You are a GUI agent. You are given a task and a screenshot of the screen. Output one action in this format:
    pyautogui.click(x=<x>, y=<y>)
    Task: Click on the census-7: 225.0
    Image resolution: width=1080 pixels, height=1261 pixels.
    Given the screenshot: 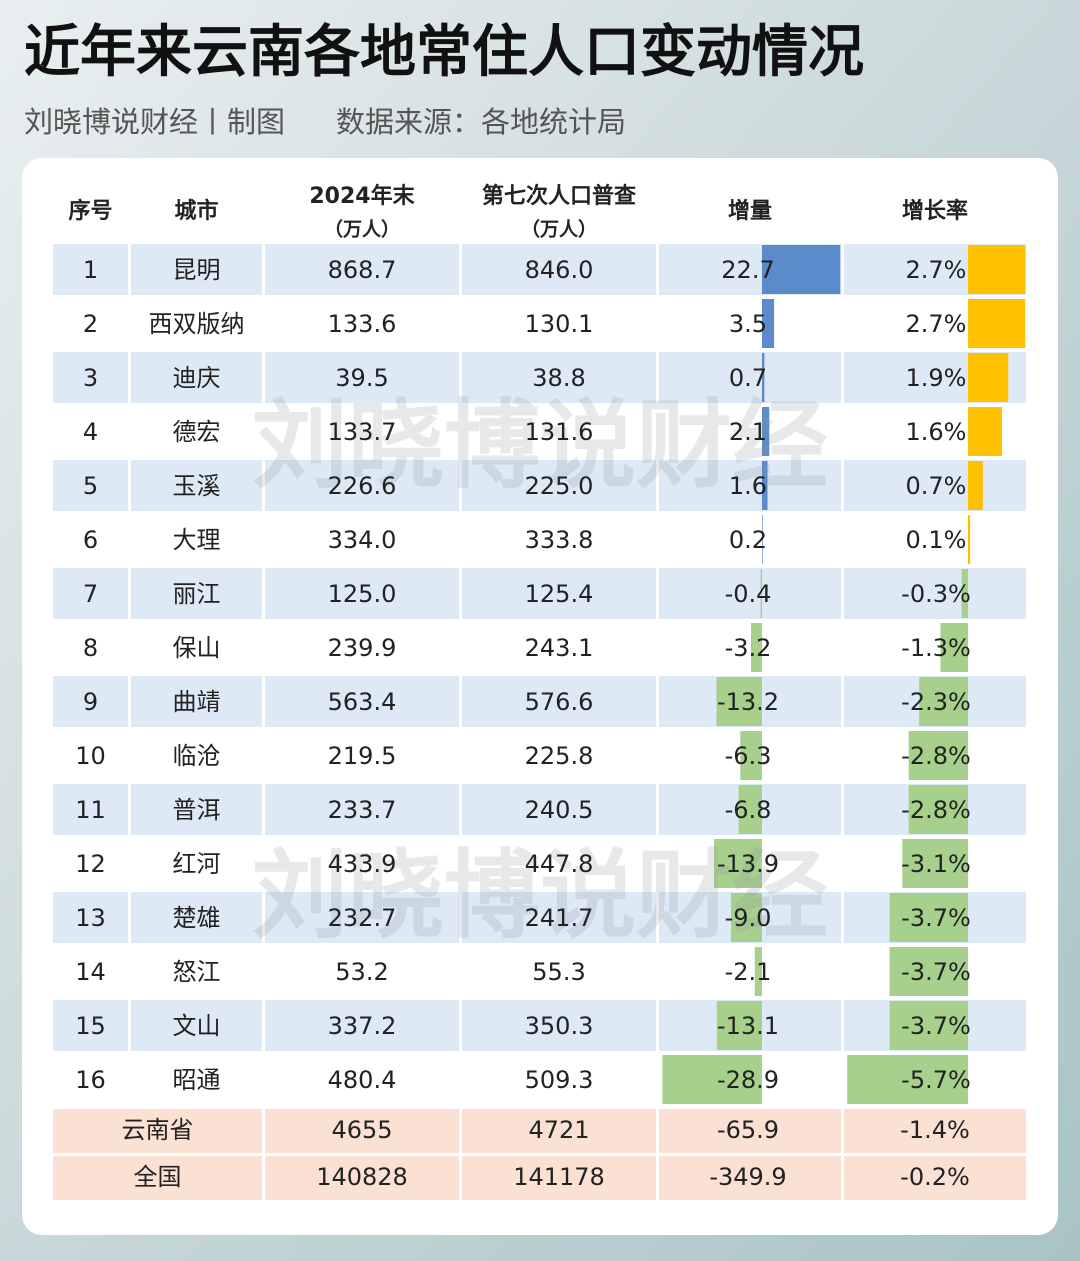 What is the action you would take?
    pyautogui.click(x=559, y=486)
    